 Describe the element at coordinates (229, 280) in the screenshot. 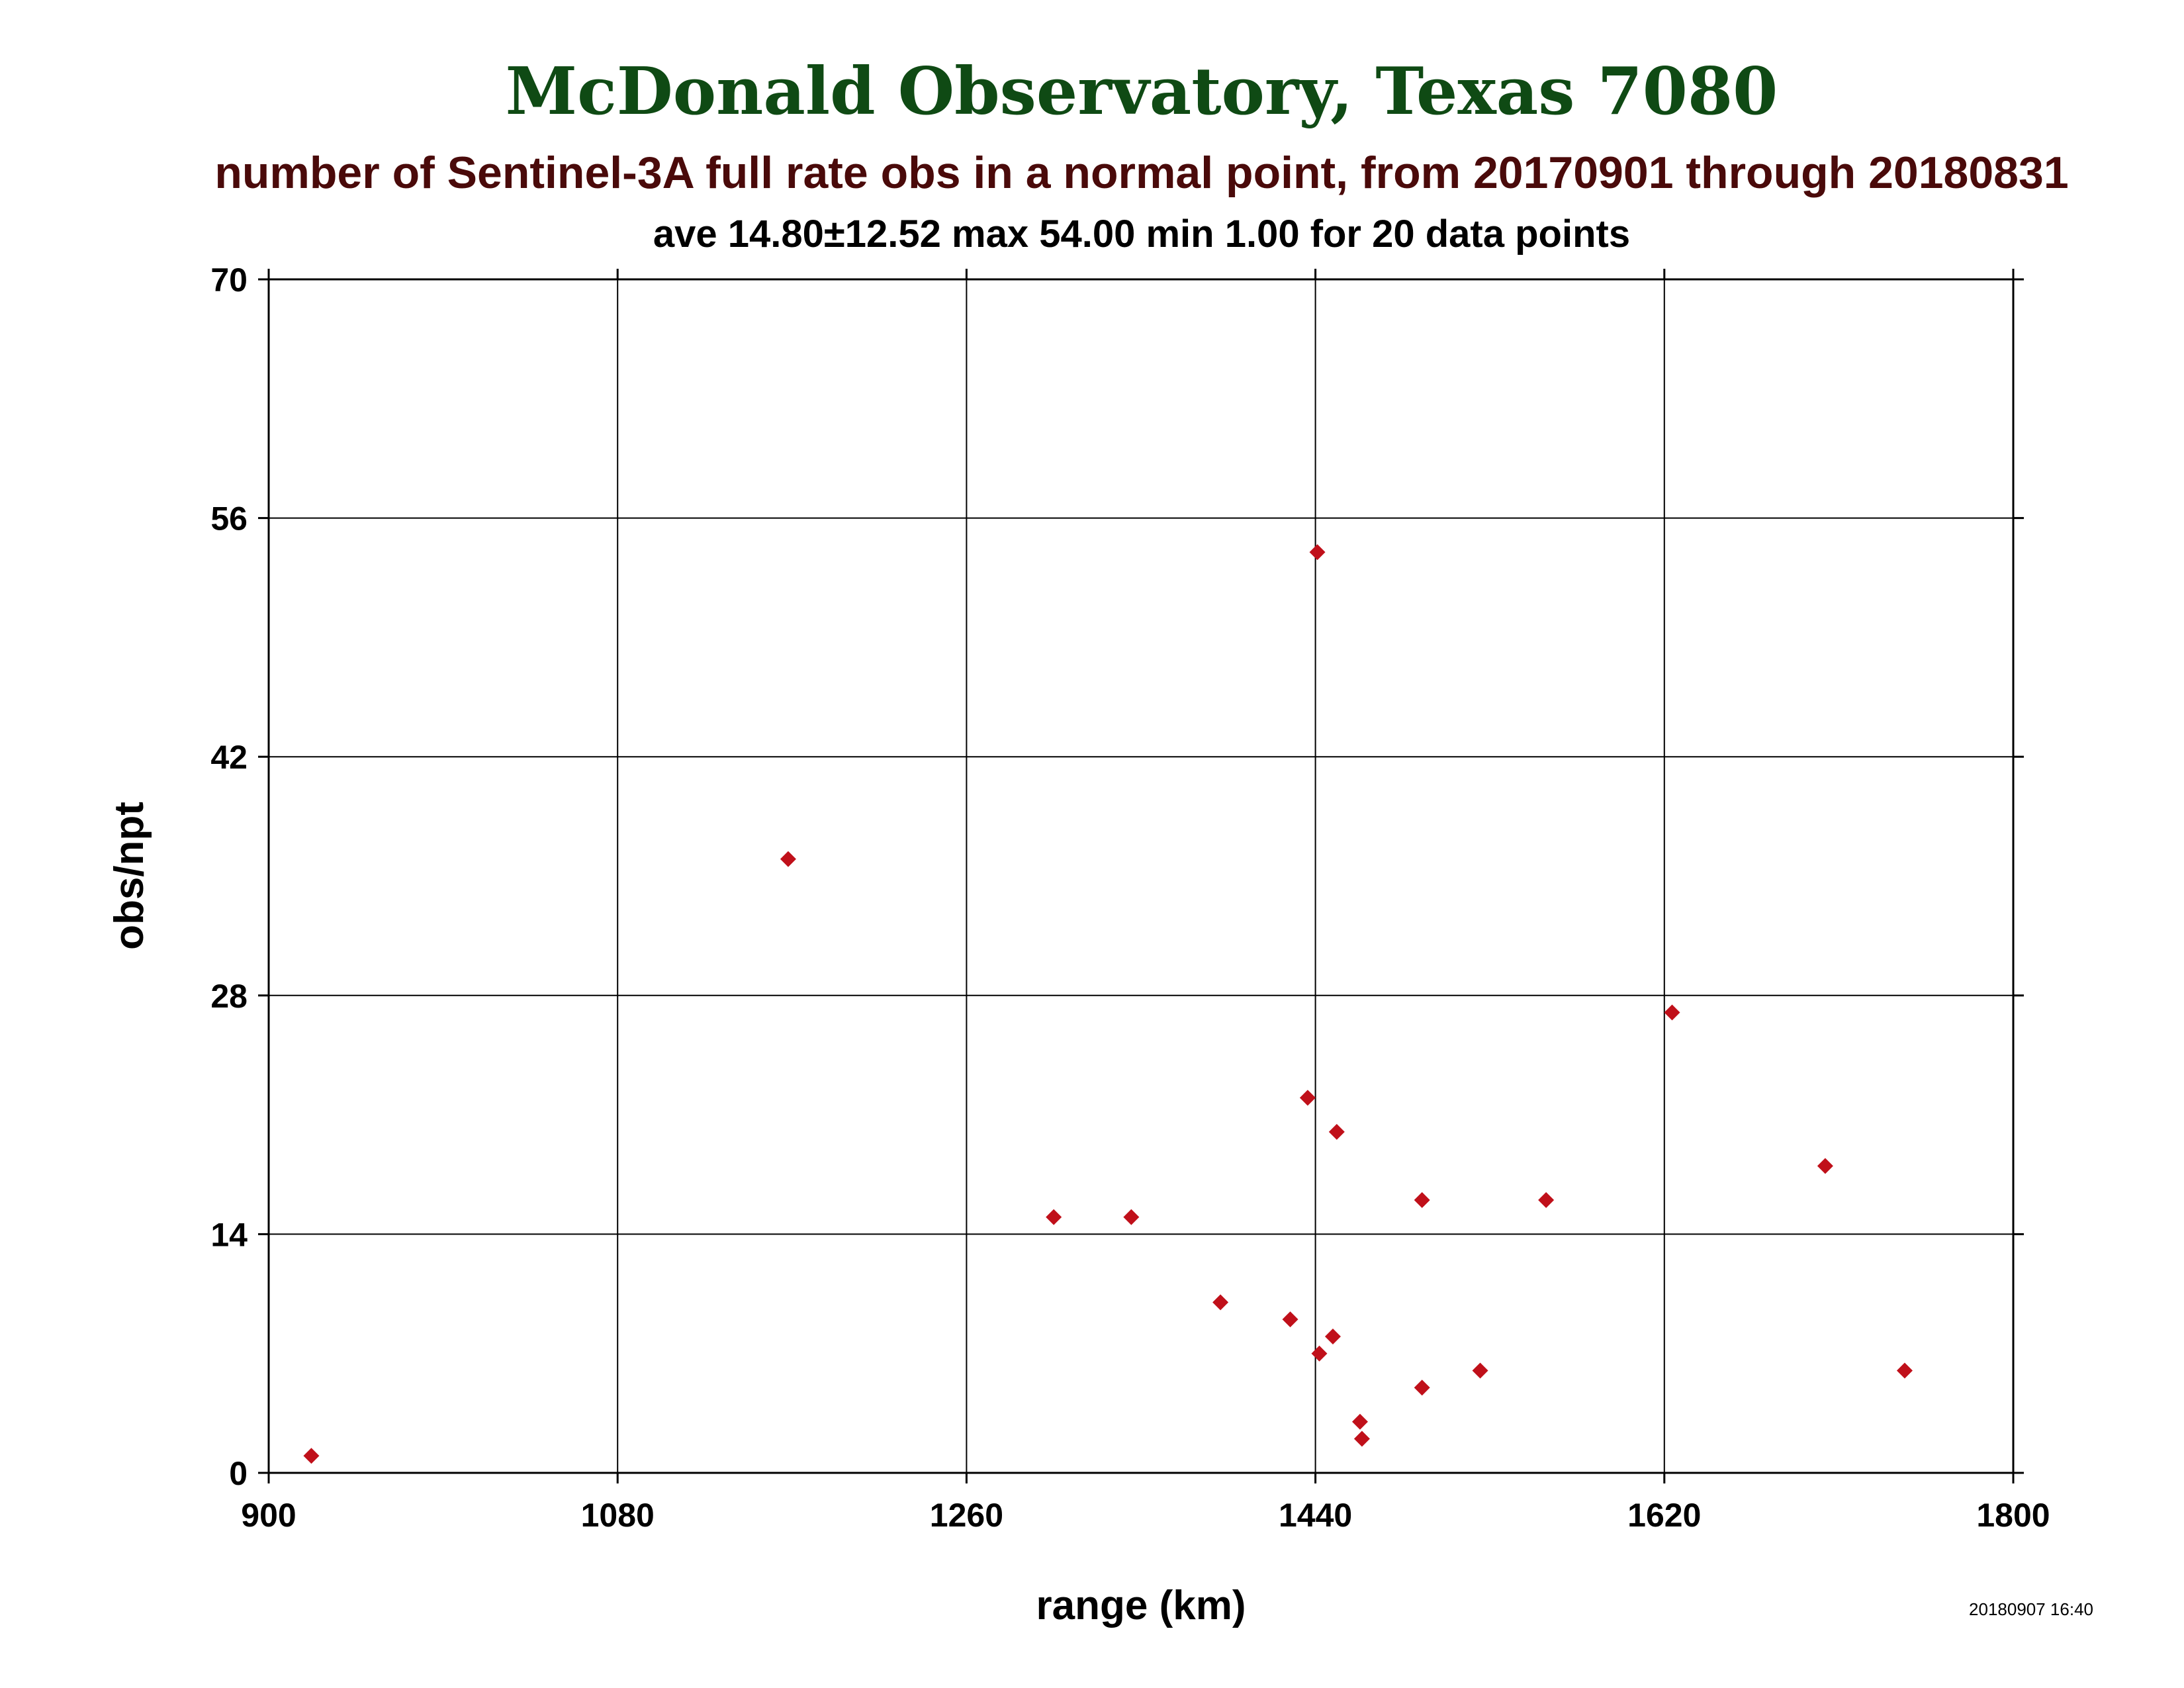

I see `y-tick-label: 70` at that location.